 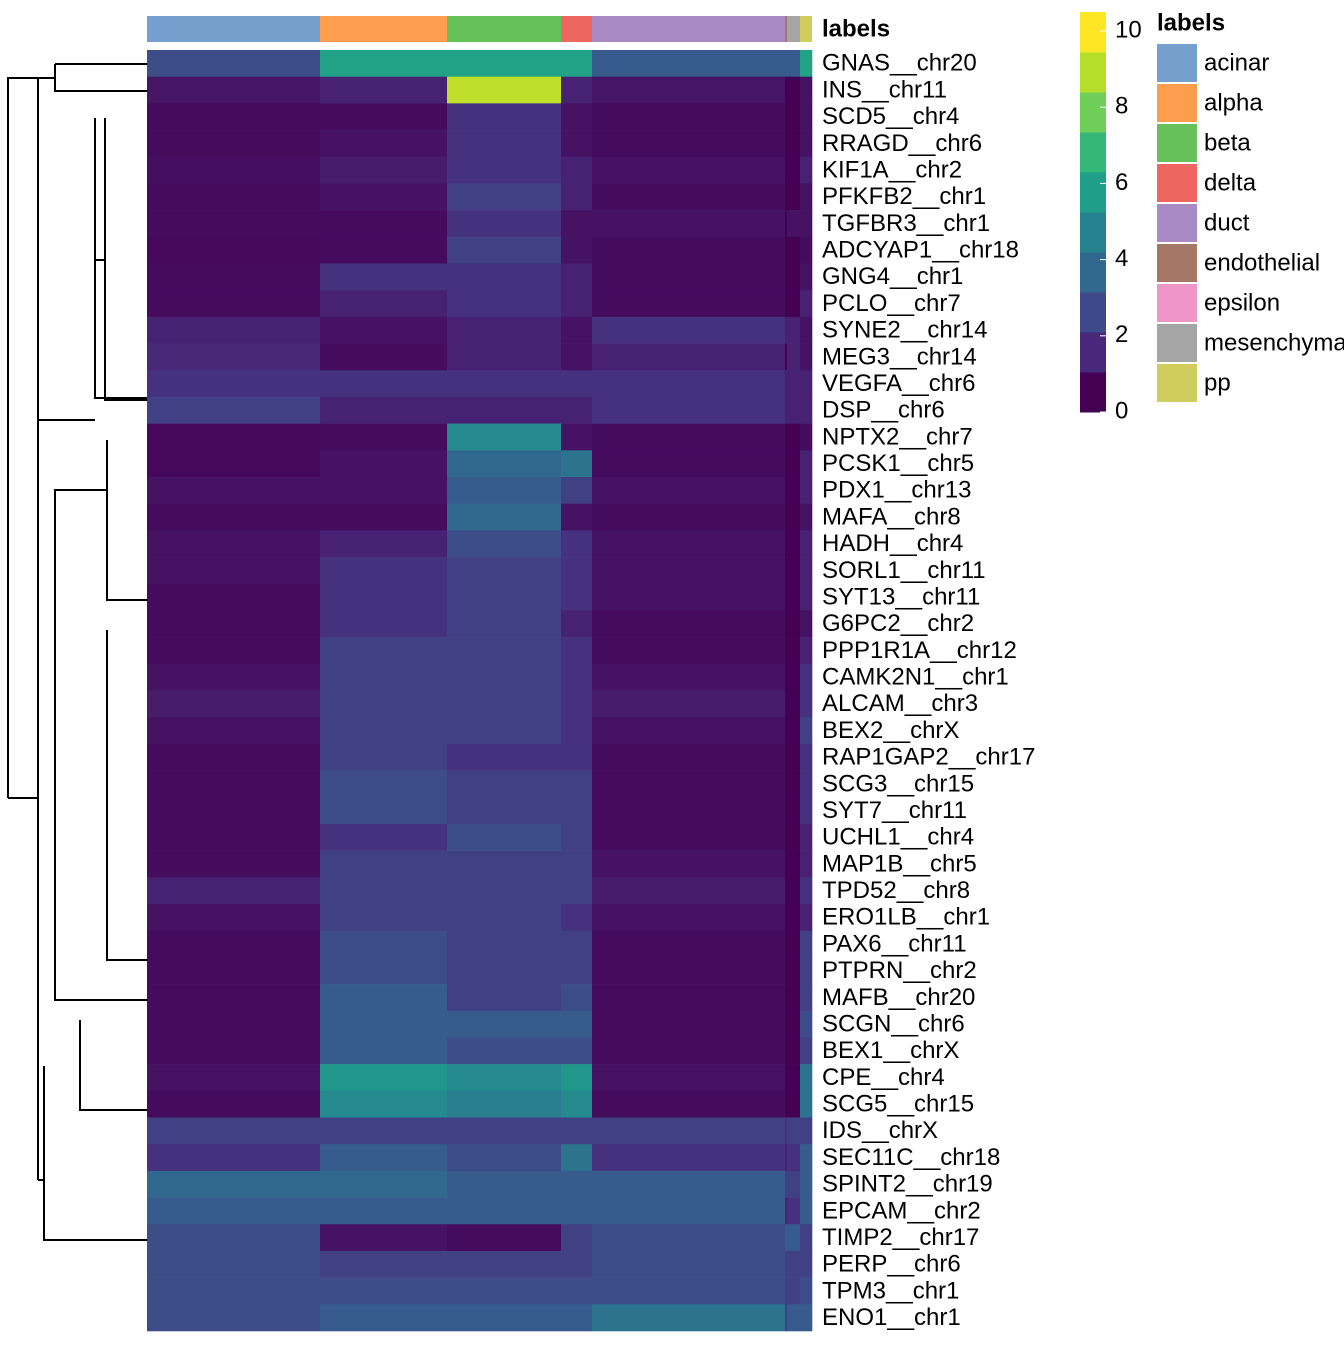 What do you see at coordinates (906, 917) in the screenshot?
I see `row-label: ERO1LB__chr1` at bounding box center [906, 917].